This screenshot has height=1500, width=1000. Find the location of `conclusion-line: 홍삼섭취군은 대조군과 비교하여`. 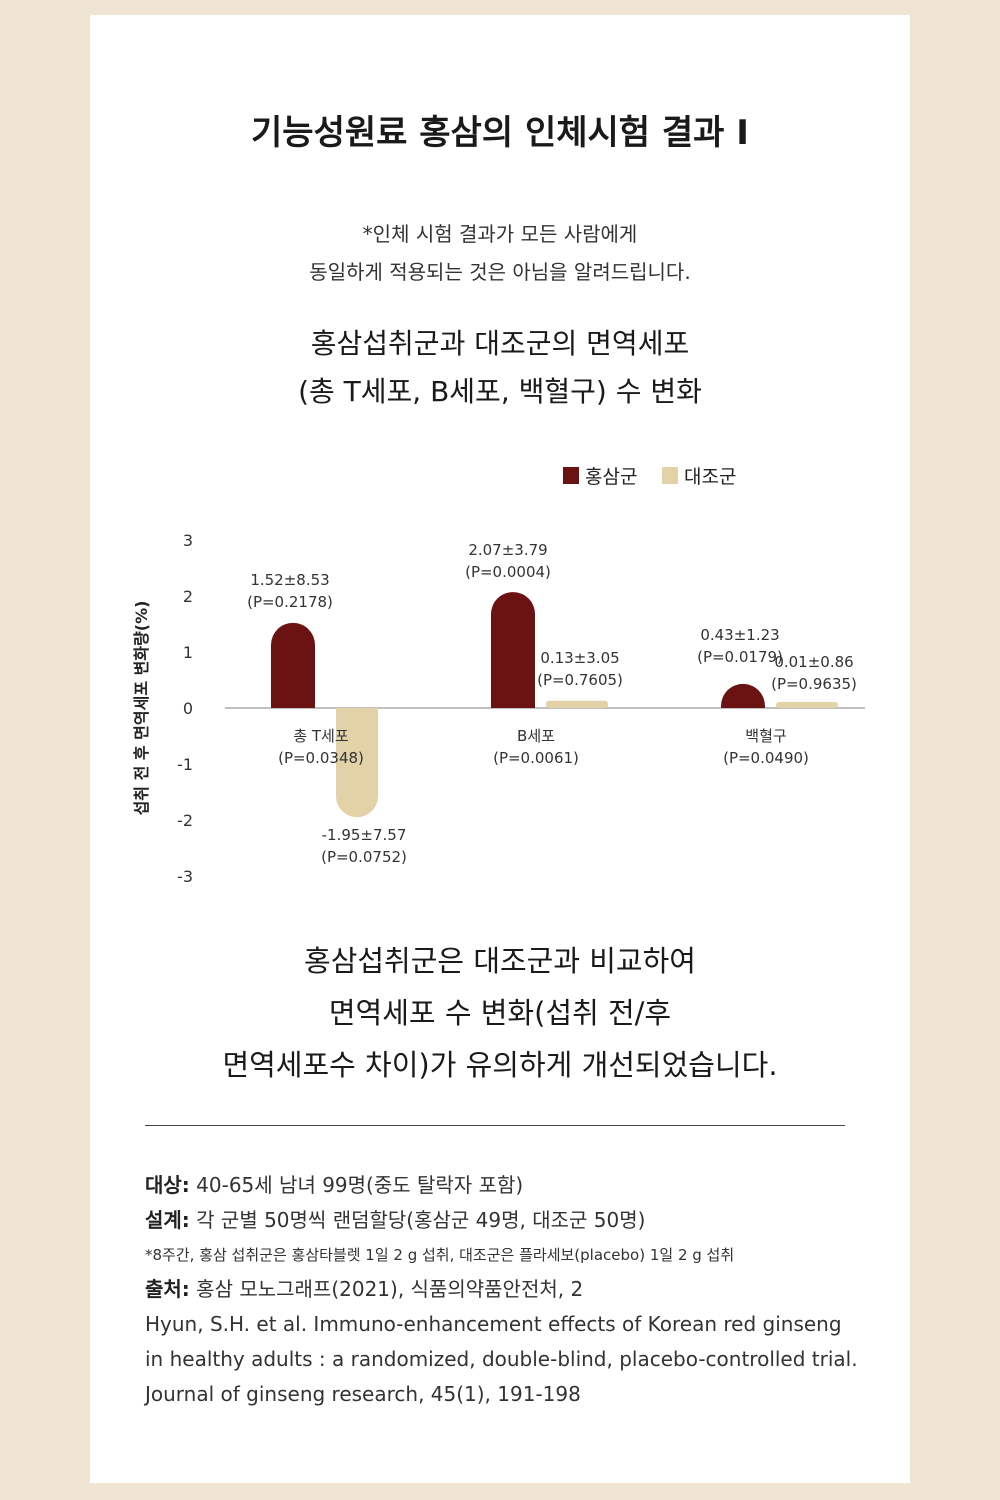

conclusion-line: 홍삼섭취군은 대조군과 비교하여 is located at coordinates (500, 961).